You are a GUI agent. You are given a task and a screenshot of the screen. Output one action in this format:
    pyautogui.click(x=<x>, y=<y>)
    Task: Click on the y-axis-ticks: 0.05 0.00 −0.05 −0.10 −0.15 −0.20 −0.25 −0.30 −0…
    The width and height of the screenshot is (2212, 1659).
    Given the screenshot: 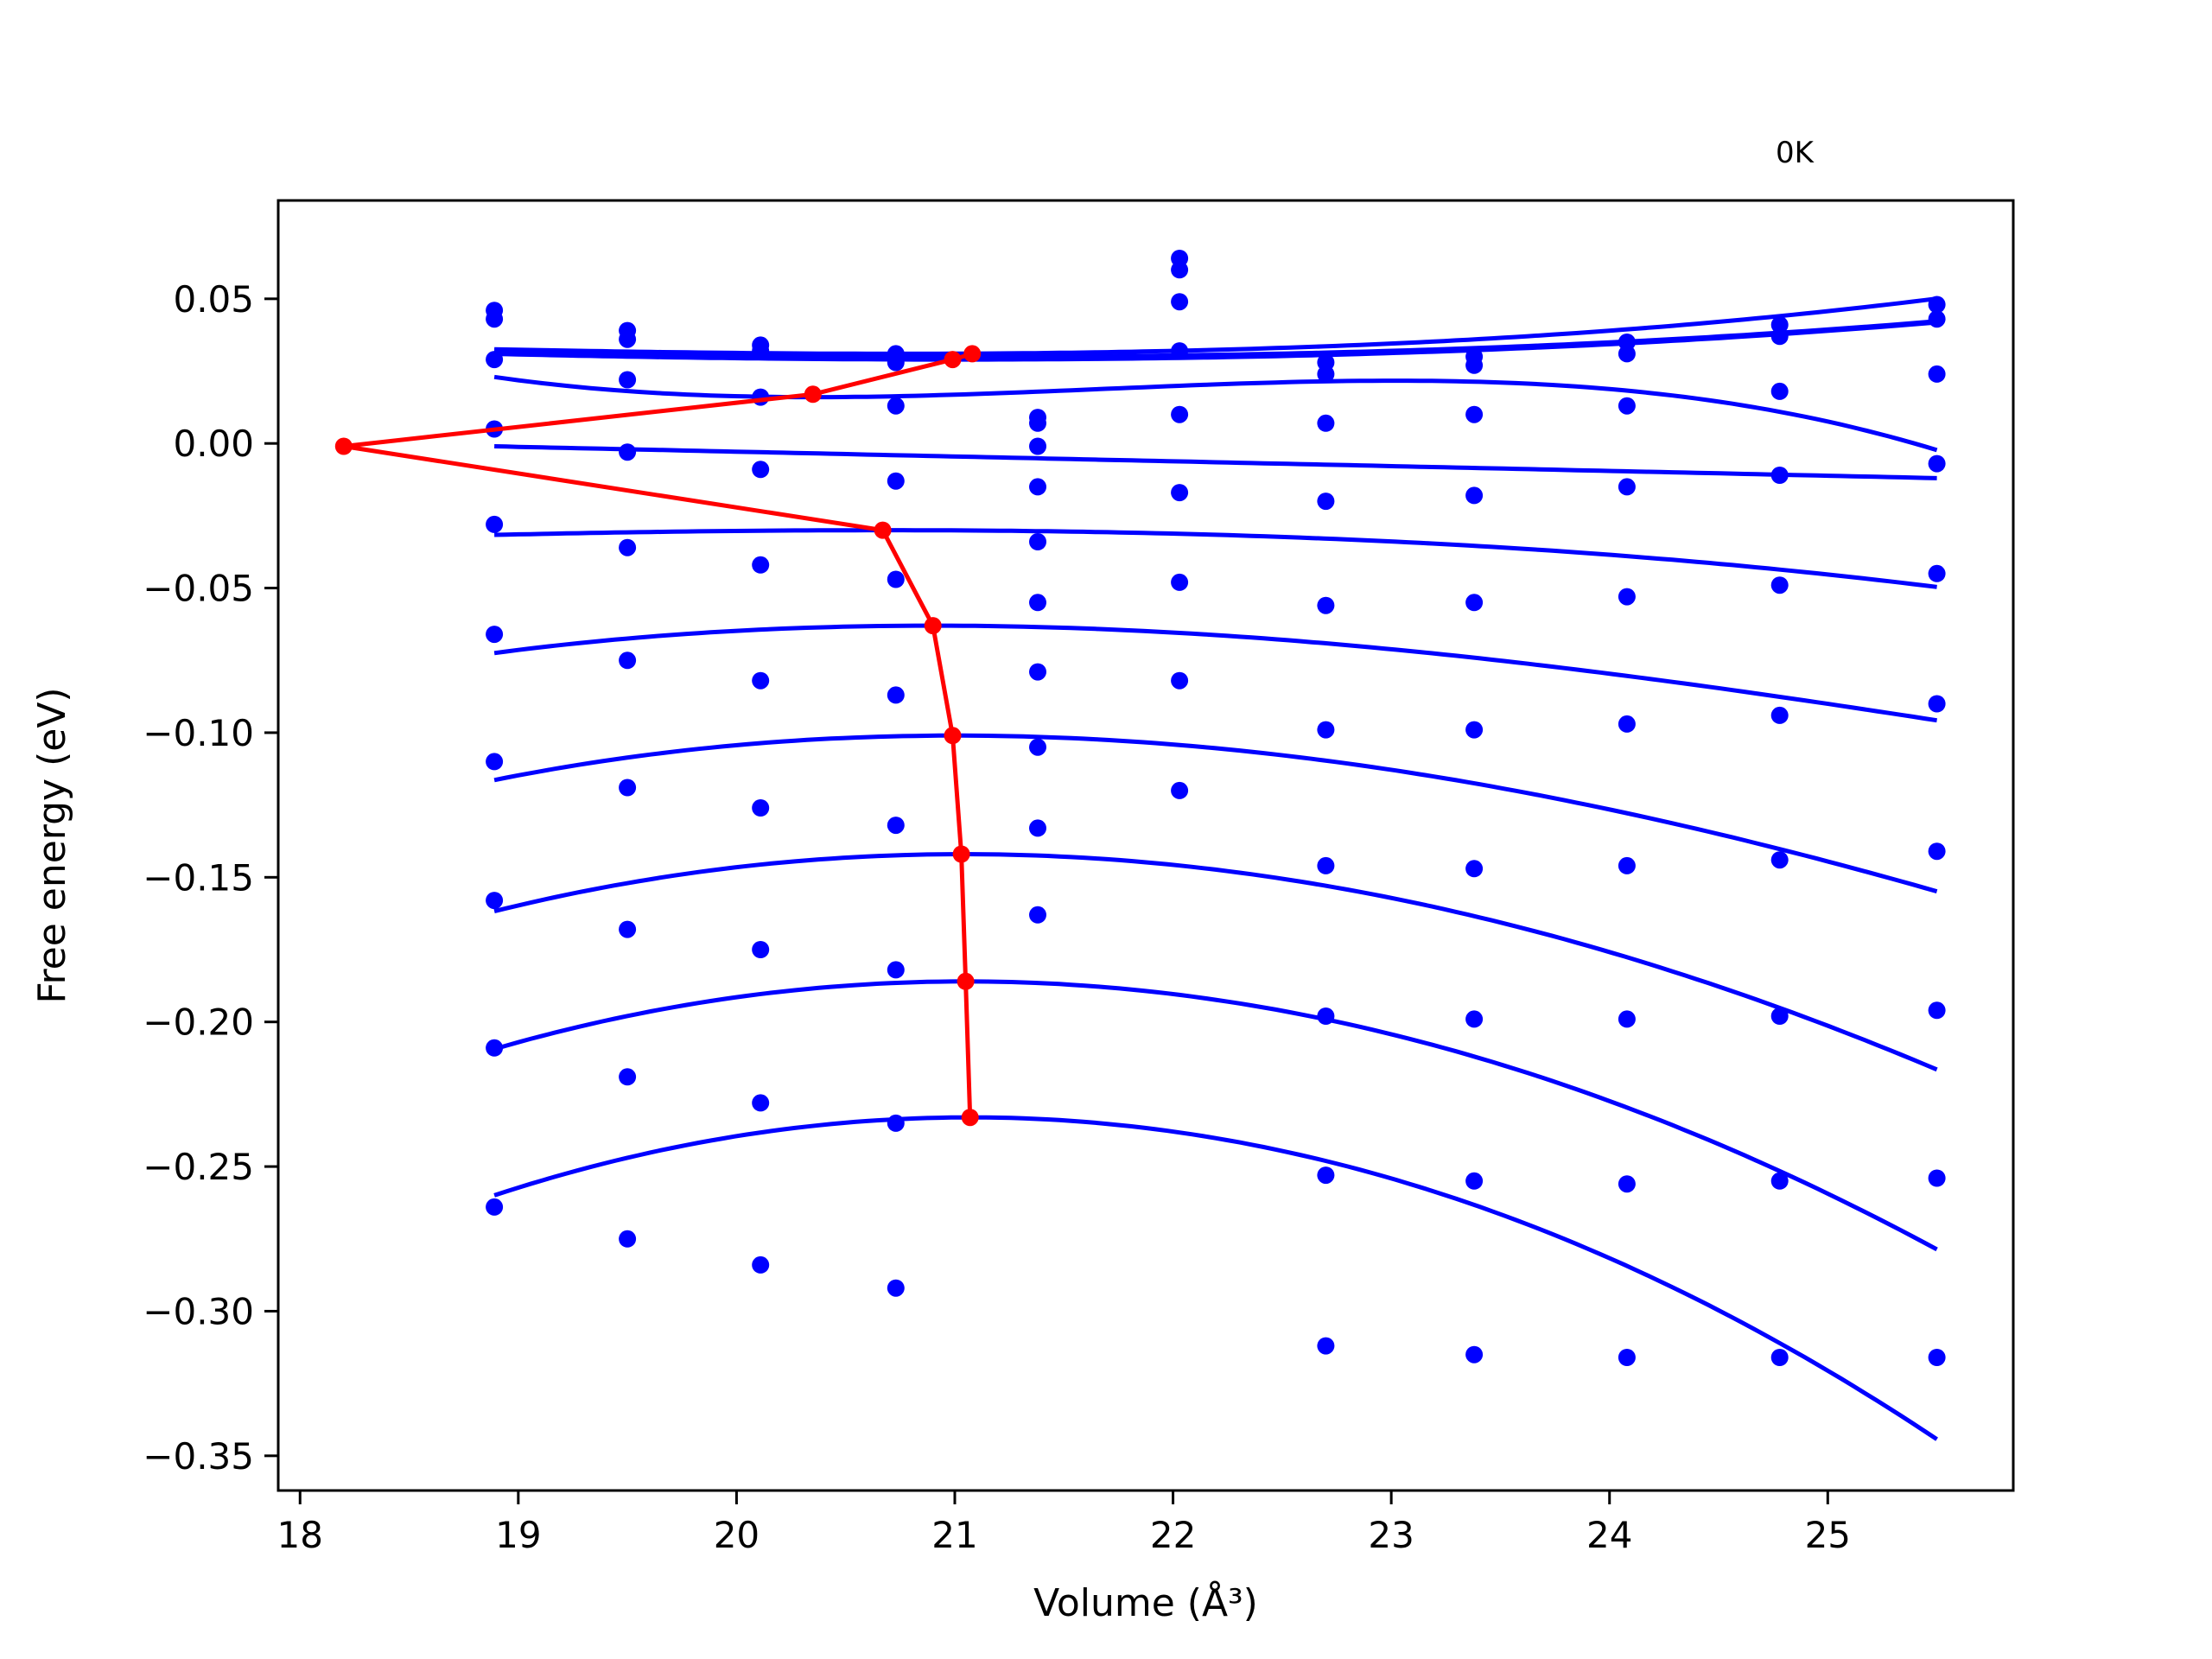 What is the action you would take?
    pyautogui.click(x=210, y=878)
    